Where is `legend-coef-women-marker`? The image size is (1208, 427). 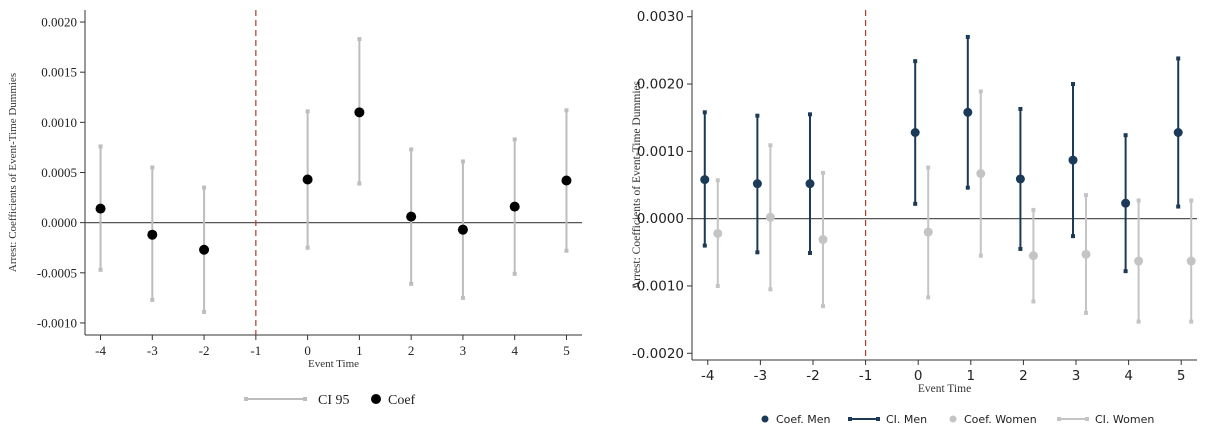 legend-coef-women-marker is located at coordinates (953, 419).